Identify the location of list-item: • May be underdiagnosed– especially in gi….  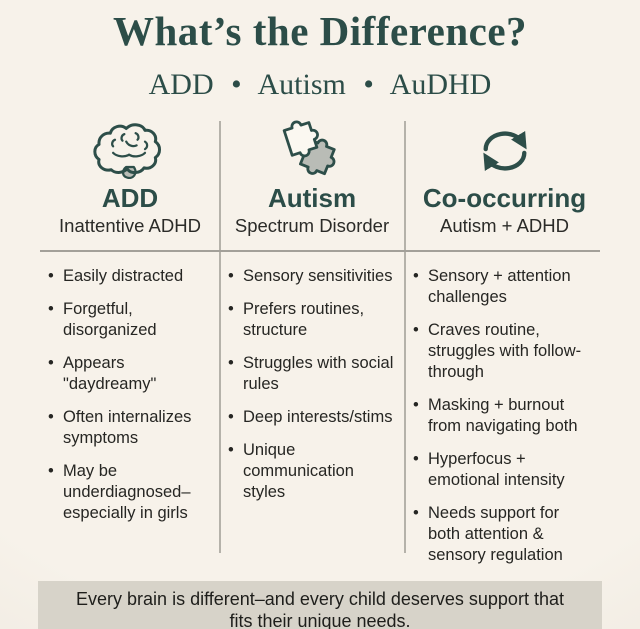
(132, 492).